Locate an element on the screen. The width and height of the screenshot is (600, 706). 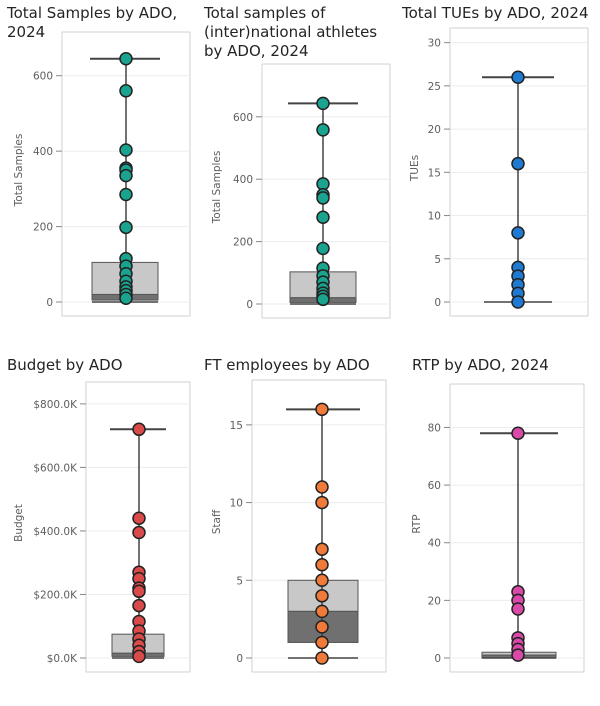
tick-label: $0.0K is located at coordinates (62, 659).